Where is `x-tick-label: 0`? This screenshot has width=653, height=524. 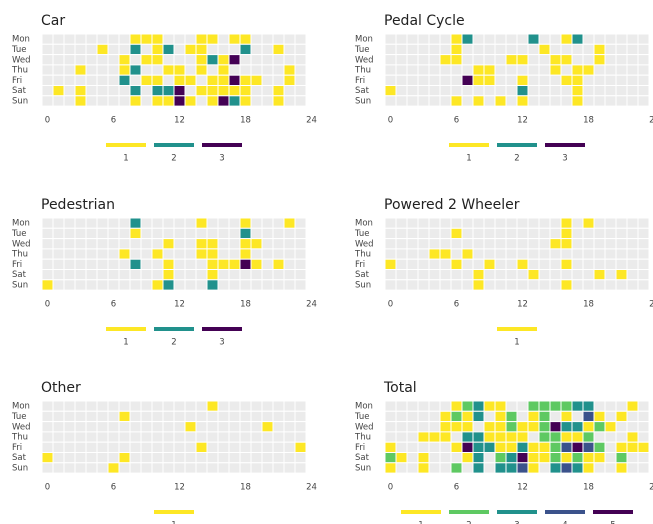 x-tick-label: 0 is located at coordinates (390, 121).